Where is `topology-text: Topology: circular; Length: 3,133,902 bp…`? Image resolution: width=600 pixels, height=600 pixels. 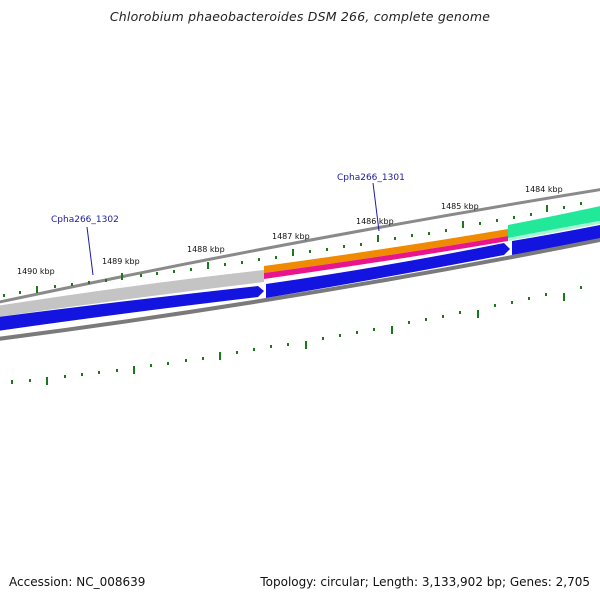 topology-text: Topology: circular; Length: 3,133,902 bp… is located at coordinates (425, 582).